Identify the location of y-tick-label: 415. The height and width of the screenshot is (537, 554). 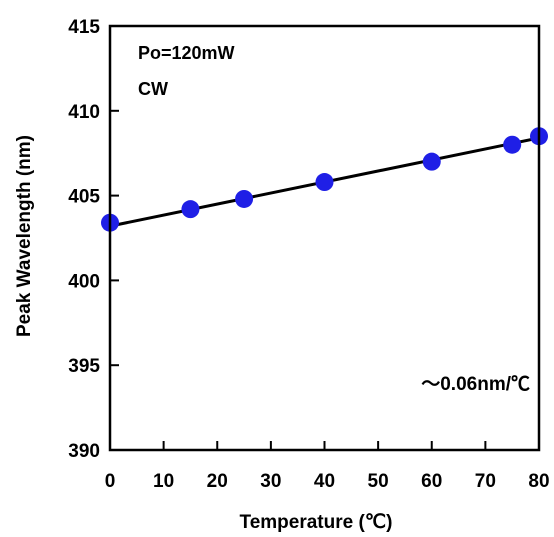
(84, 27).